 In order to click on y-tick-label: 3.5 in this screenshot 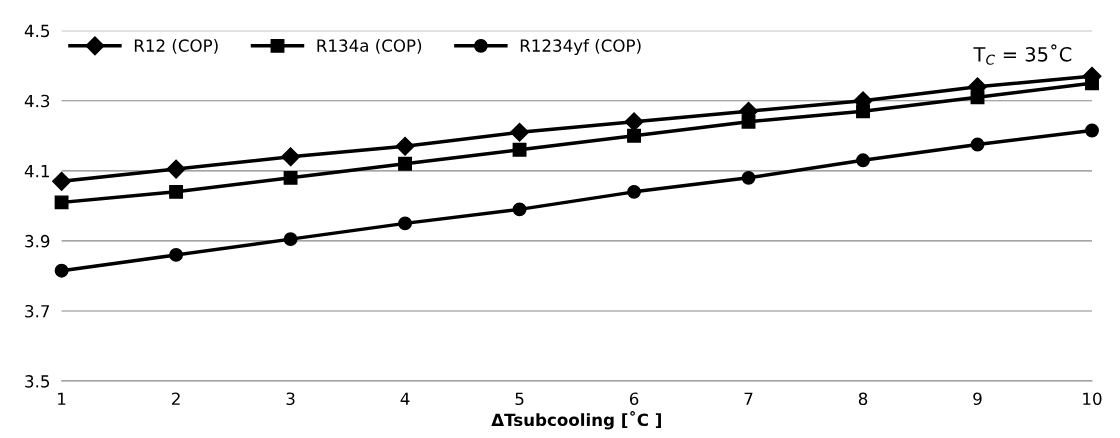, I will do `click(37, 381)`.